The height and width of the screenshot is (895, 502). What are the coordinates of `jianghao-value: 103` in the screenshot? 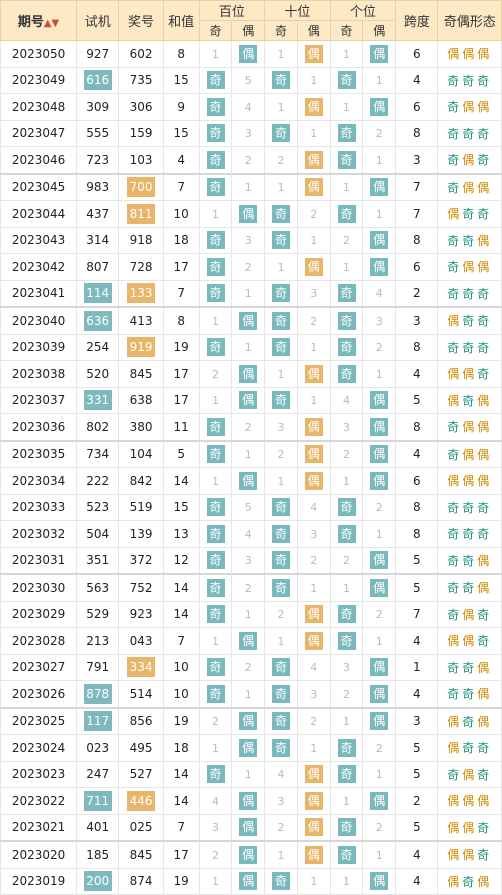 It's located at (141, 159).